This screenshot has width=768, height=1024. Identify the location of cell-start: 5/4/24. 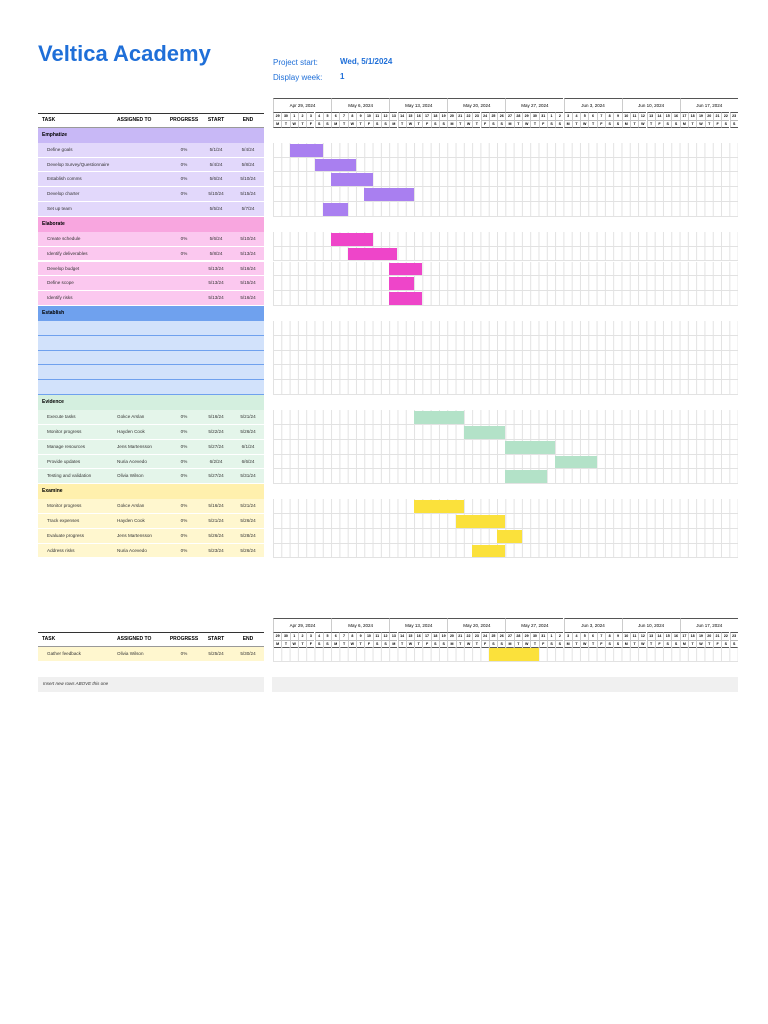
(216, 164).